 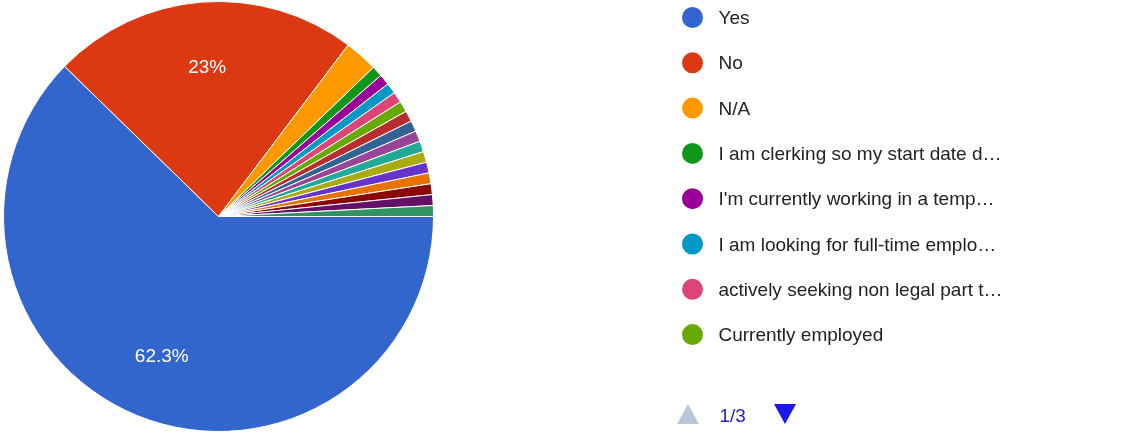 What do you see at coordinates (801, 335) in the screenshot?
I see `legend-label: Currently employed` at bounding box center [801, 335].